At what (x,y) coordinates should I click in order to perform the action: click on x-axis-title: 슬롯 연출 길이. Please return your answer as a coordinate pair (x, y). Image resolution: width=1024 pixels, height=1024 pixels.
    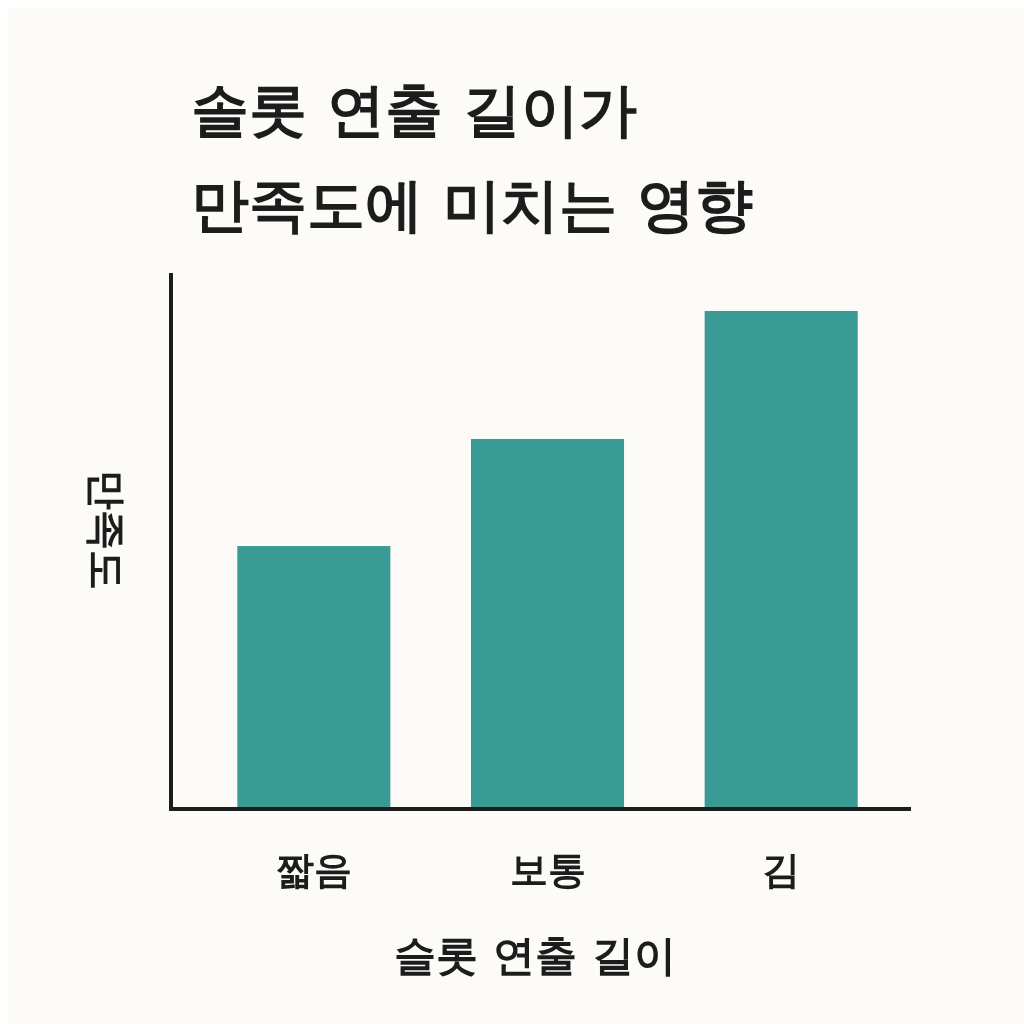
    Looking at the image, I should click on (535, 955).